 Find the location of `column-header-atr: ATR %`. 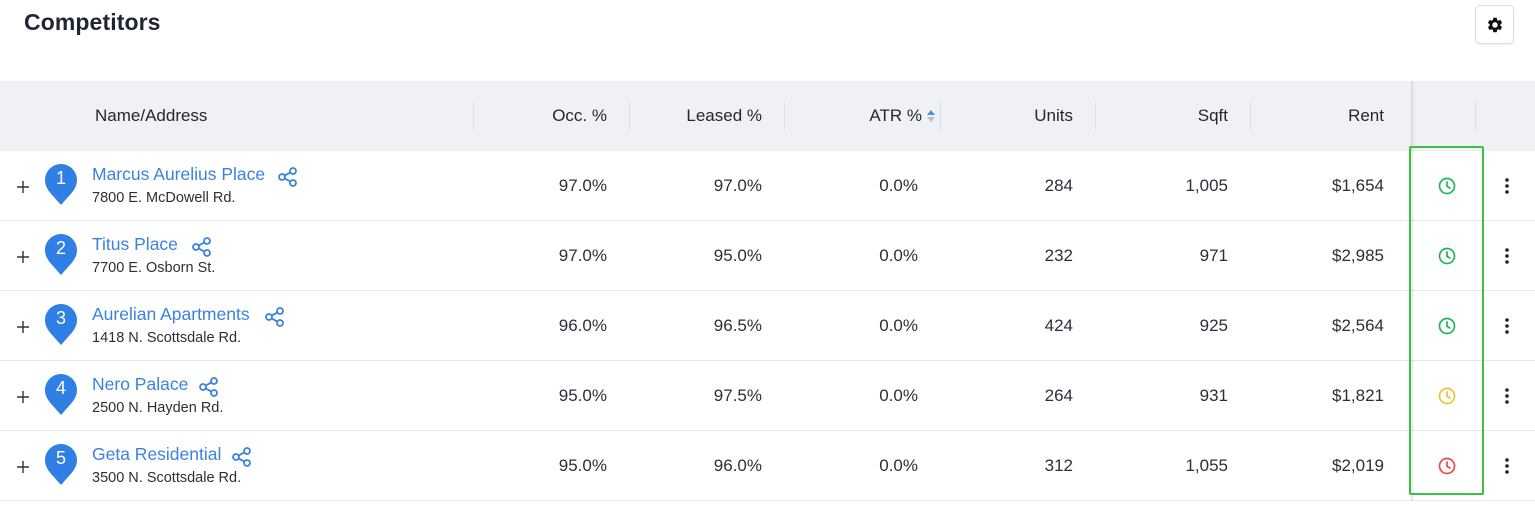

column-header-atr: ATR % is located at coordinates (862, 116).